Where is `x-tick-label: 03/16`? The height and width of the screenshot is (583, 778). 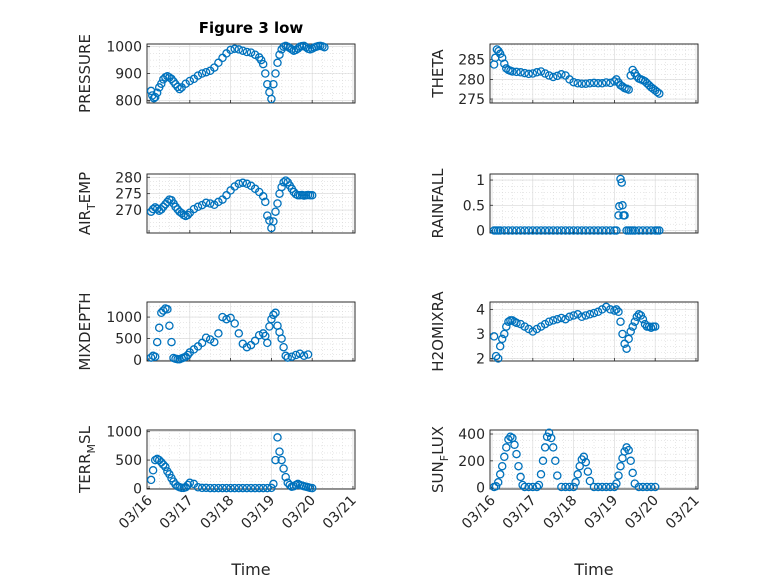 x-tick-label: 03/16 is located at coordinates (136, 512).